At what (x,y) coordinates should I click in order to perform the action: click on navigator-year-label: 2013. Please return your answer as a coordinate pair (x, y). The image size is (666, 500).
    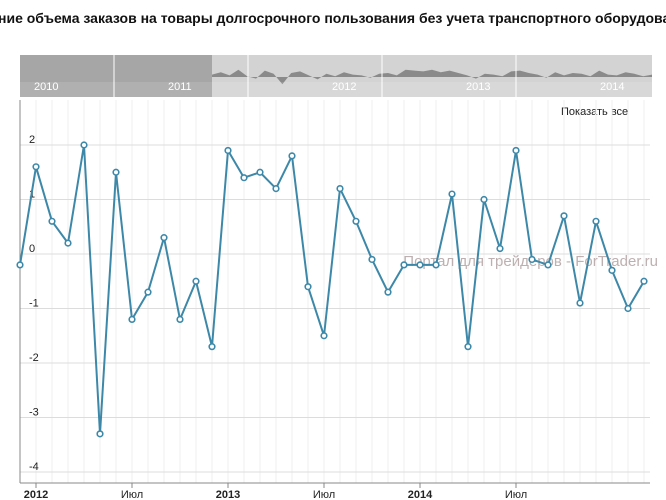
    Looking at the image, I should click on (478, 87).